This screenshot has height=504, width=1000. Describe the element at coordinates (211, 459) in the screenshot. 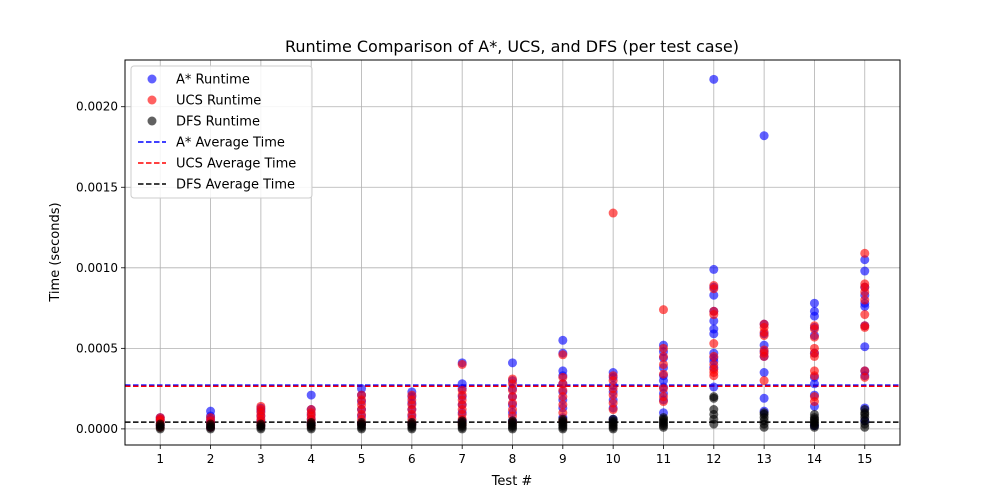

I see `x-tick-label: 2` at that location.